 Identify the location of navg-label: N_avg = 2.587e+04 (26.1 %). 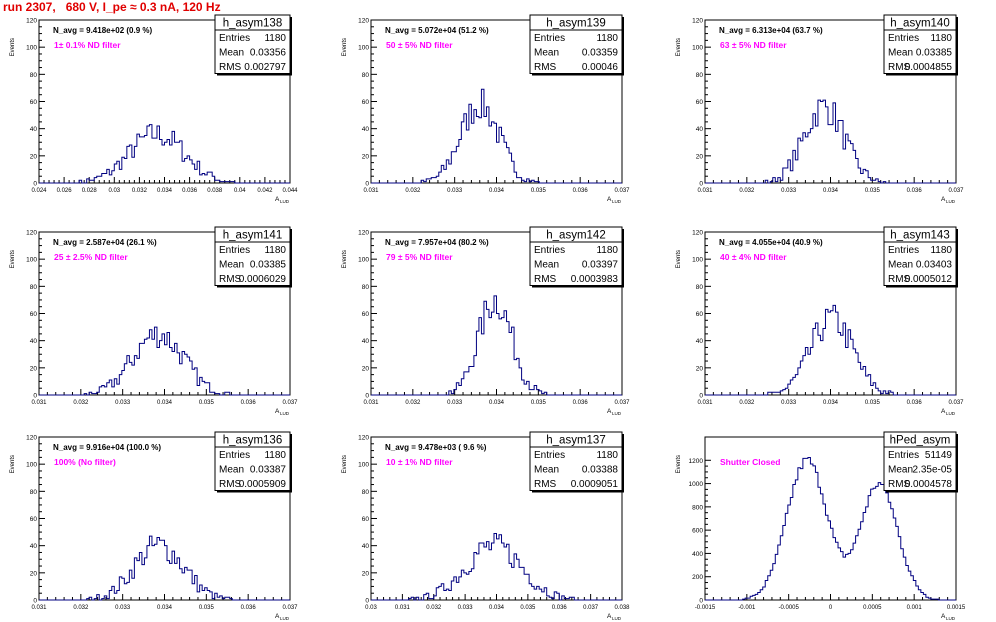
(105, 242).